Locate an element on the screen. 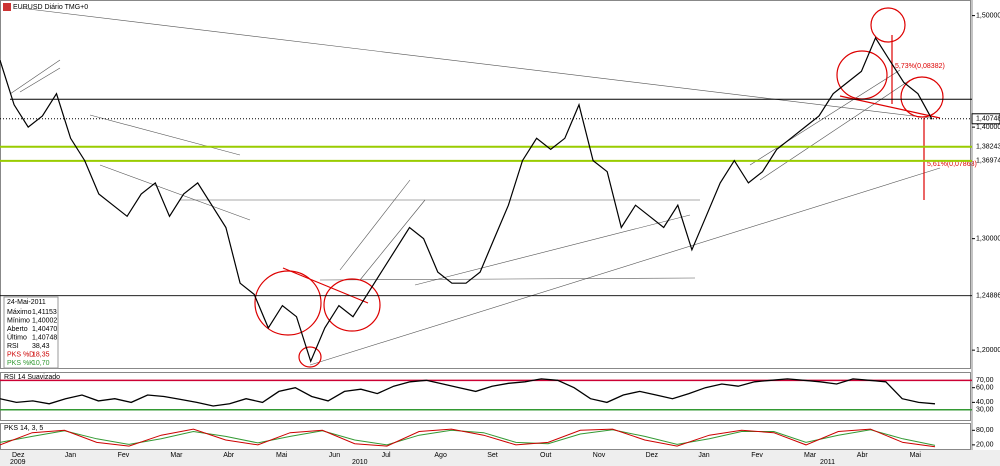  info-key: Máximo is located at coordinates (19, 312).